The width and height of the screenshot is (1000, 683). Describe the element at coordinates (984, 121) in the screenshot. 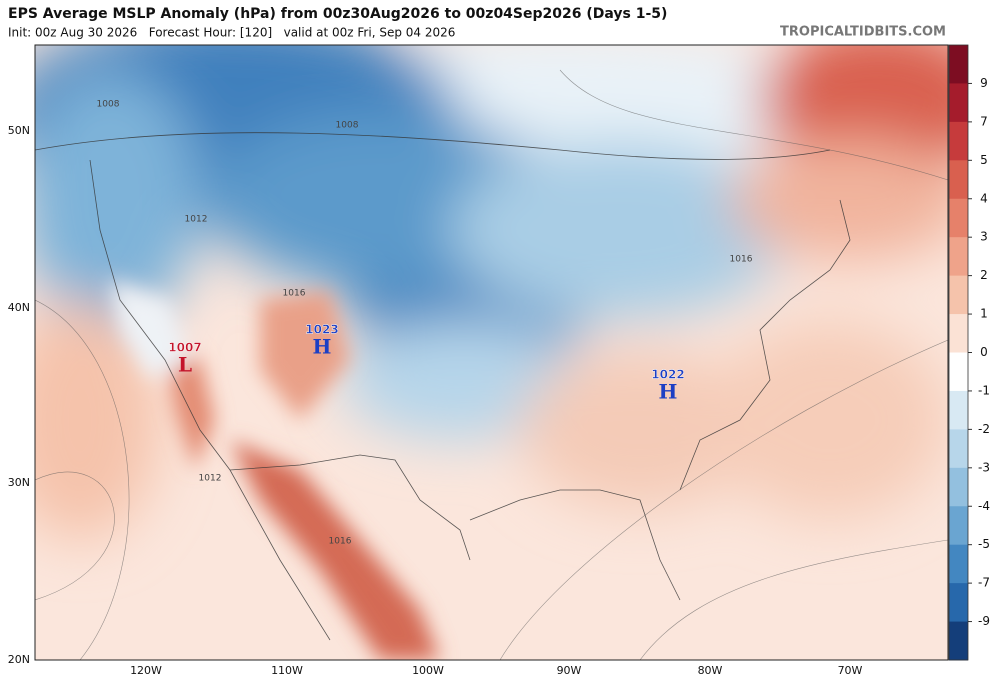

I see `colorbar-label: 7` at that location.